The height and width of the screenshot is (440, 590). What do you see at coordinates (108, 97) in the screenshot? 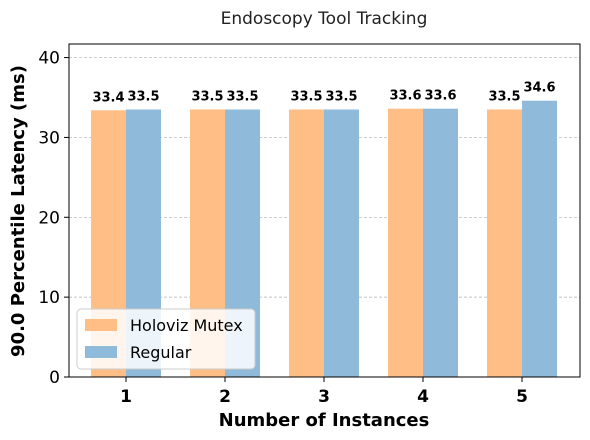
I see `data-label: 33.4` at bounding box center [108, 97].